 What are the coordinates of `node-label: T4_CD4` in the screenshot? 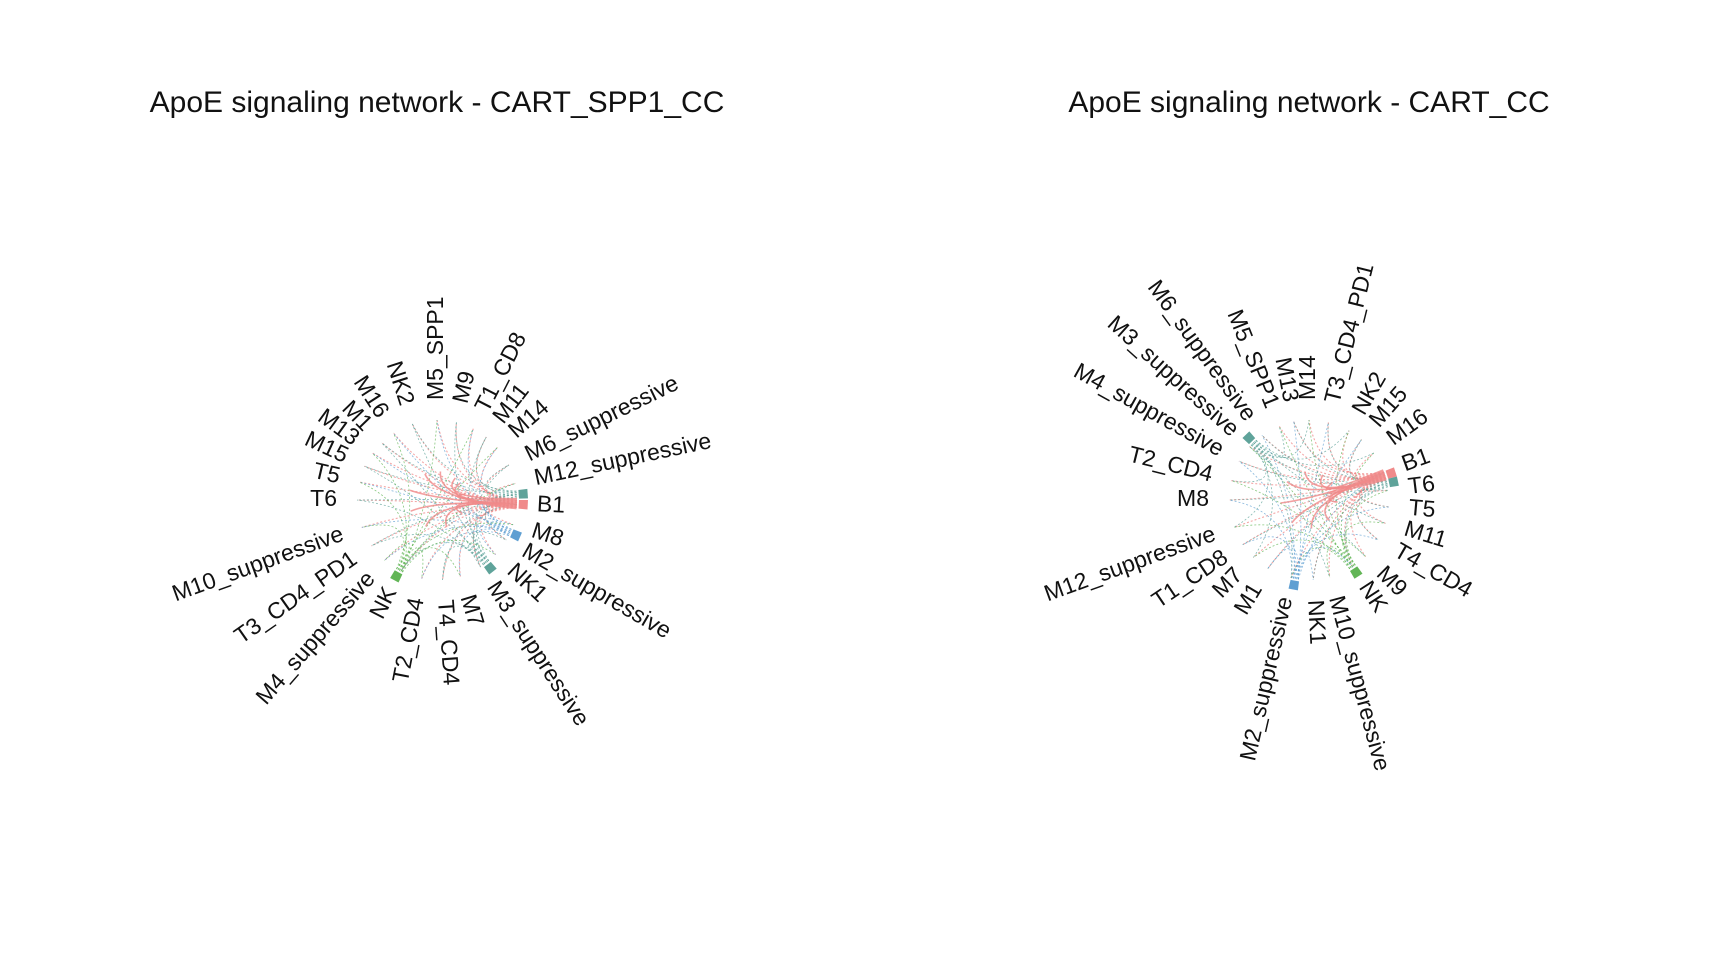 It's located at (449, 642).